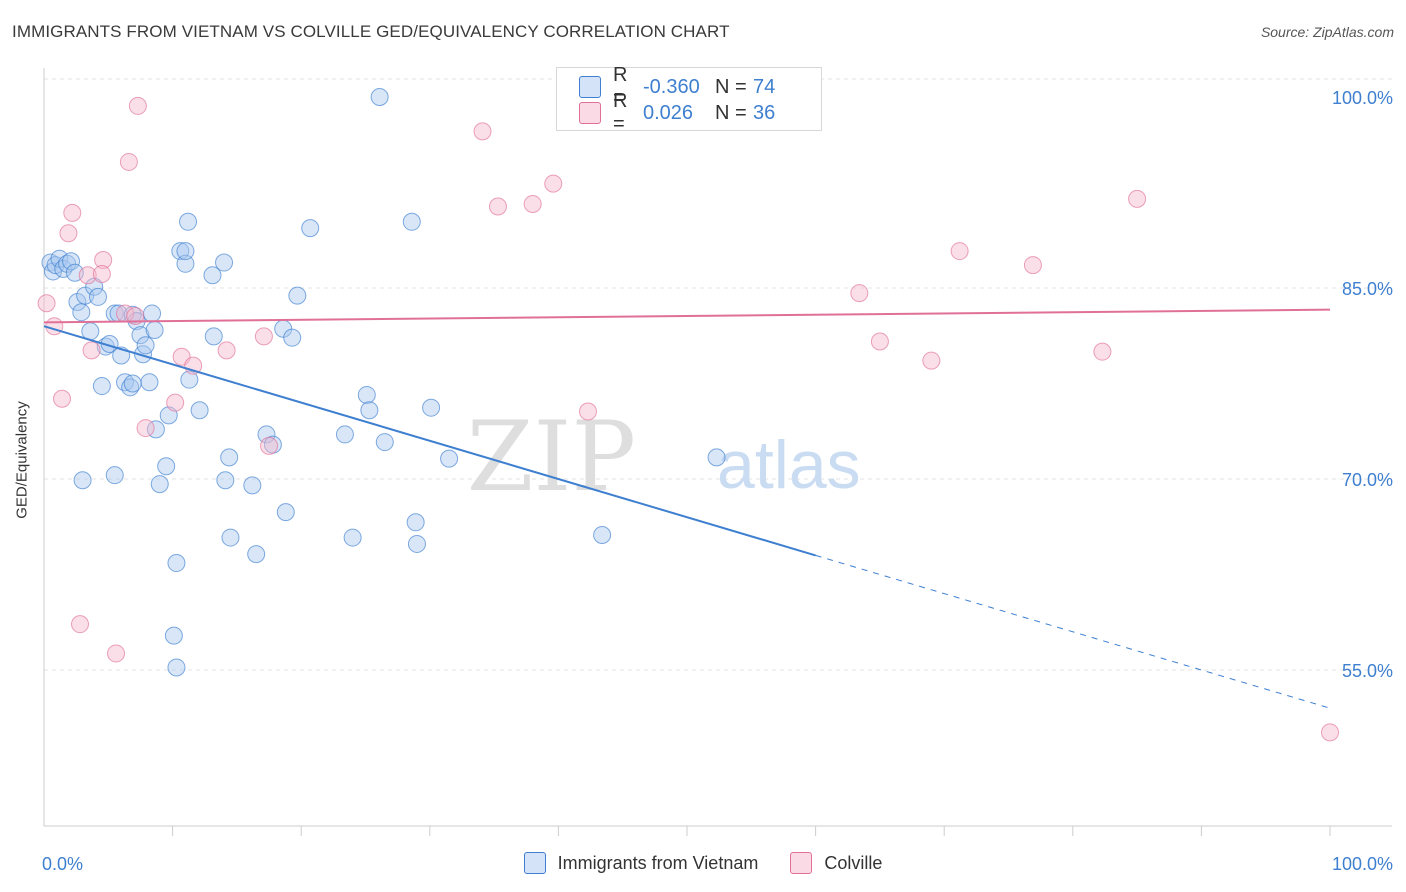 The image size is (1406, 892). Describe the element at coordinates (62, 864) in the screenshot. I see `x-tick-label: 0.0%` at that location.